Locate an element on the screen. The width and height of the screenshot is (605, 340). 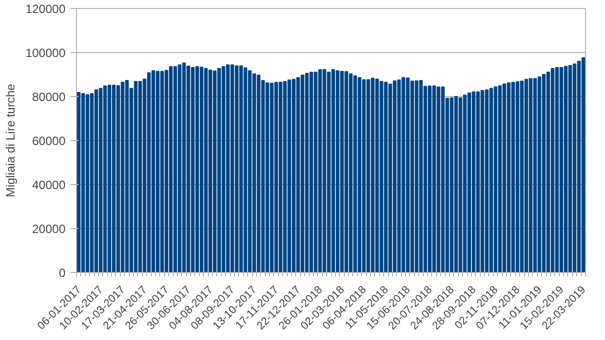
y-axis-title: Migliaia di Lire turche is located at coordinates (10, 140).